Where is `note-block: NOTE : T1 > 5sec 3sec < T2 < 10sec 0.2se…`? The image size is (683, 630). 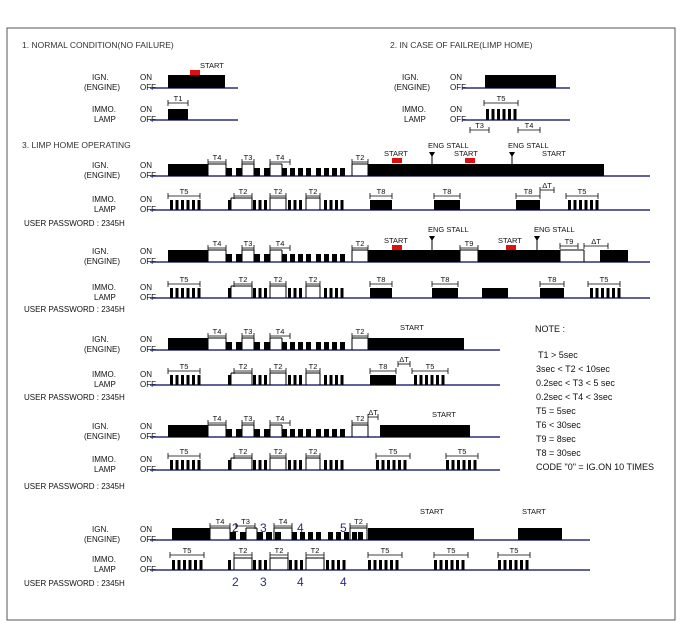
note-block: NOTE : T1 > 5sec 3sec < T2 < 10sec 0.2se… is located at coordinates (594, 398).